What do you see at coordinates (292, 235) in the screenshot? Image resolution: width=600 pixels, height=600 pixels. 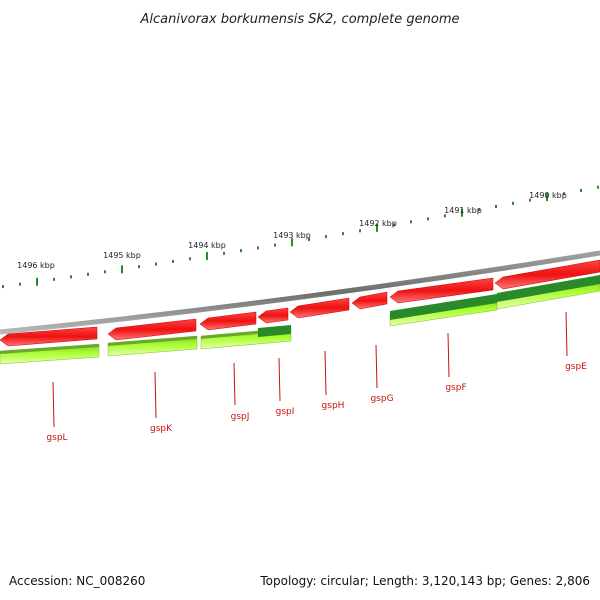 I see `scale-label: 1493 kbp` at bounding box center [292, 235].